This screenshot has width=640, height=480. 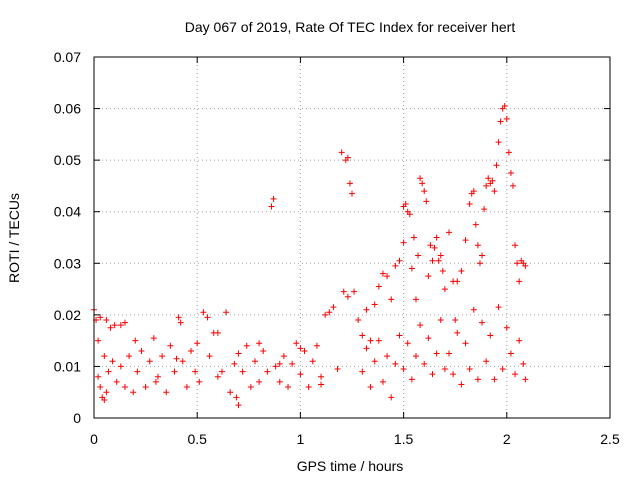 I want to click on y-axis-label: ROTI / TECUs, so click(x=14, y=238).